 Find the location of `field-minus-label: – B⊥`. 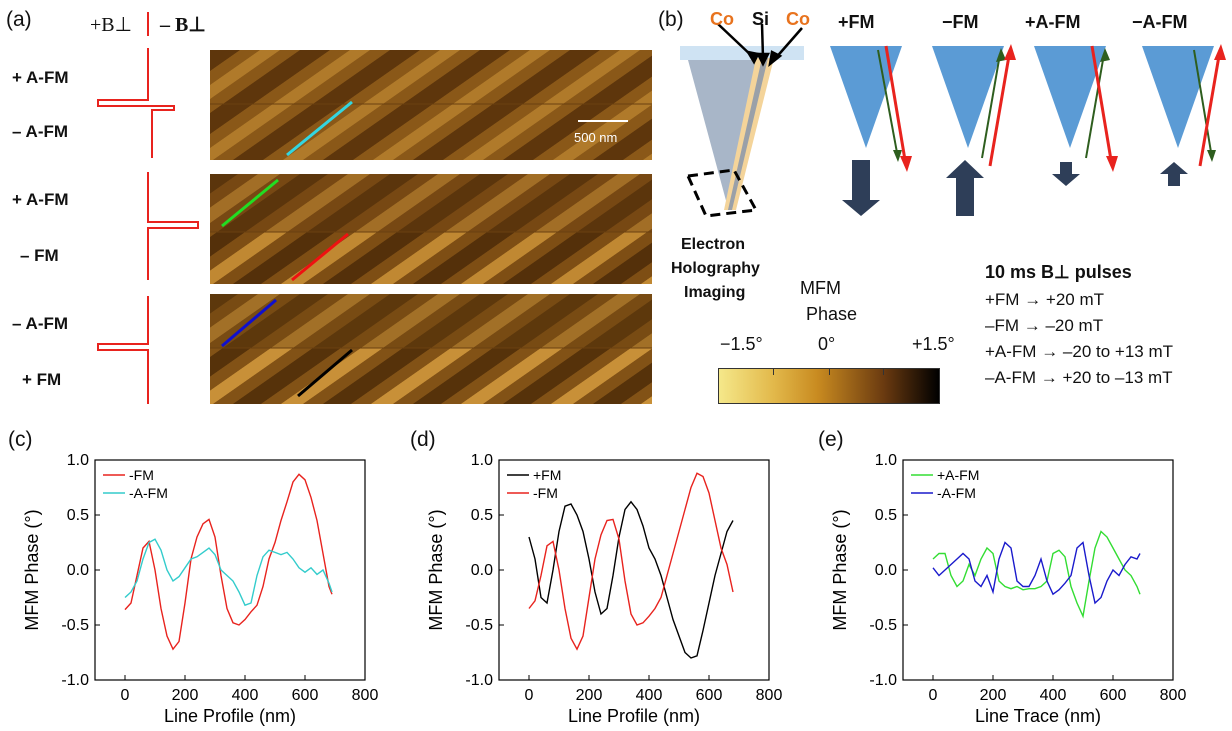

field-minus-label: – B⊥ is located at coordinates (183, 25).